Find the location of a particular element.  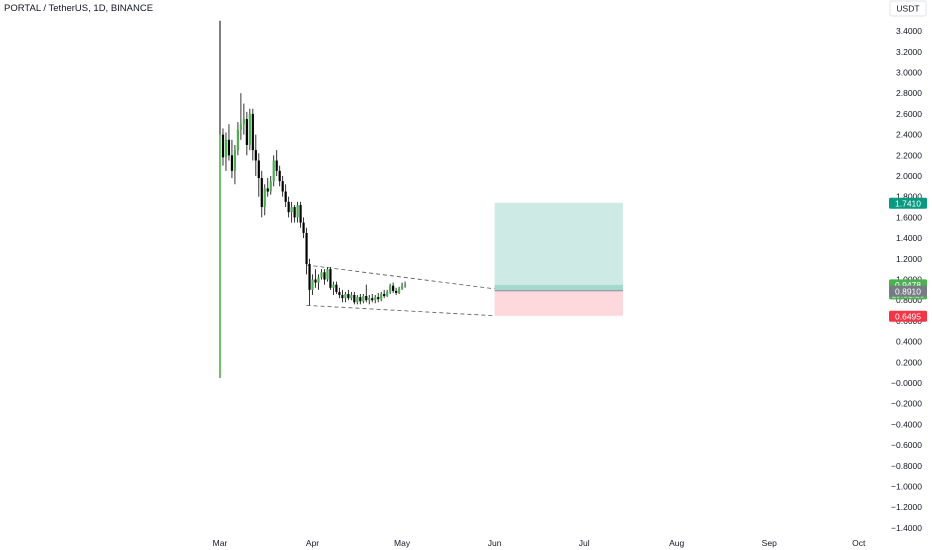

position-zones is located at coordinates (558, 259).